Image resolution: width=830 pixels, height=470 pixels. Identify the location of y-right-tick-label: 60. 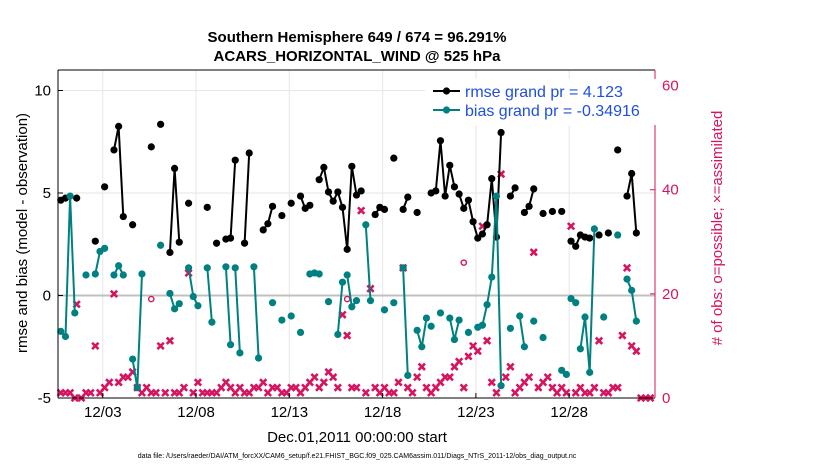
(670, 86).